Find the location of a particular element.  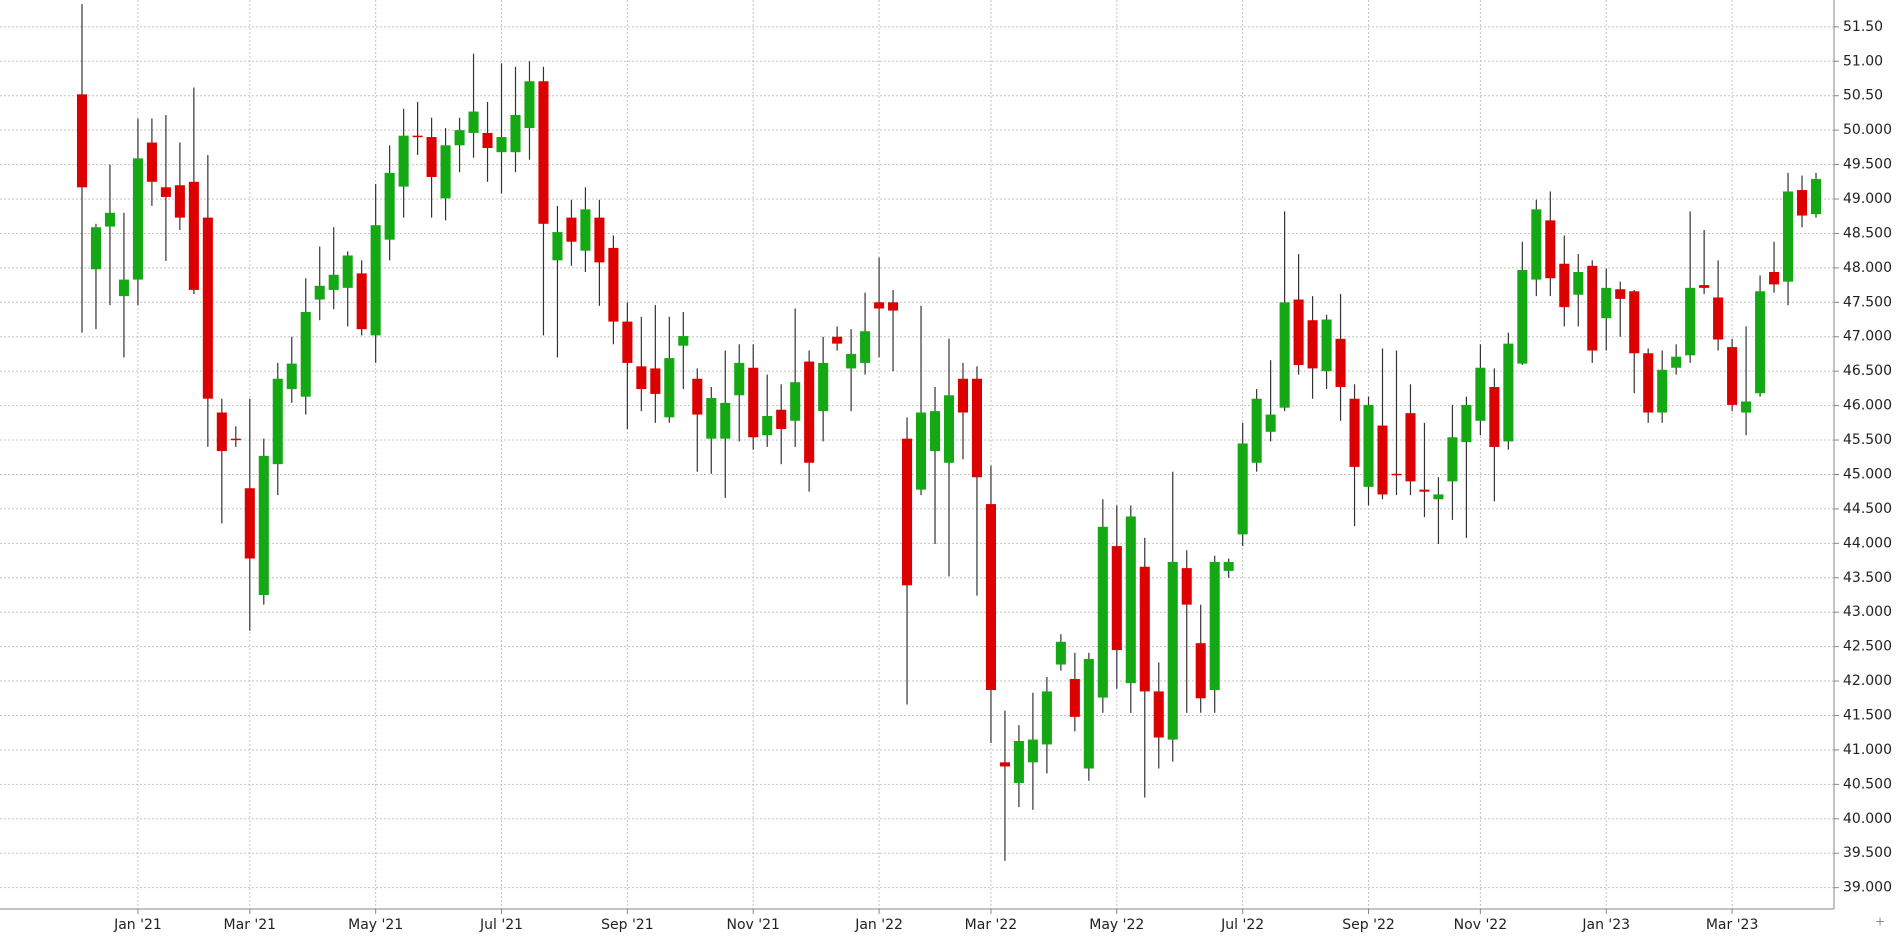

y-tick-label: 40.500 is located at coordinates (1867, 784).